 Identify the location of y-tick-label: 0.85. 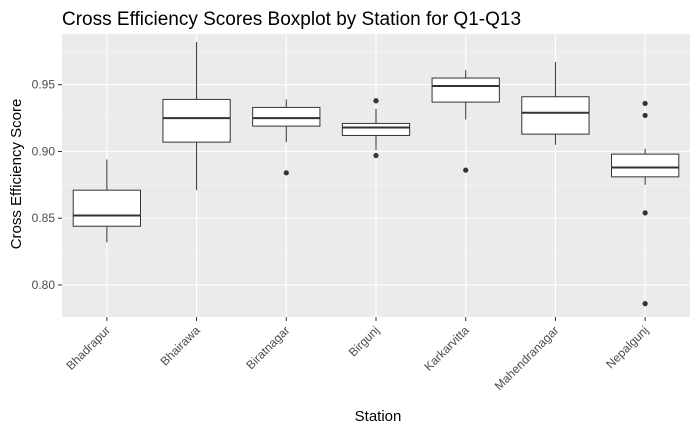
(44, 218).